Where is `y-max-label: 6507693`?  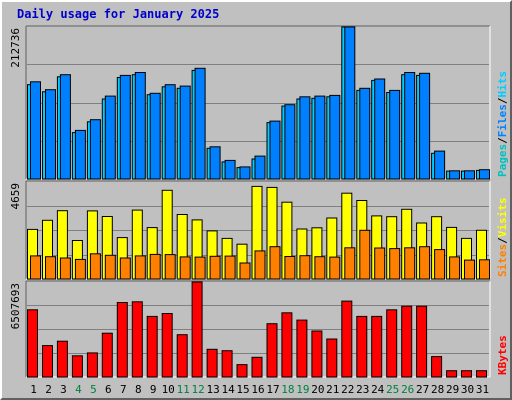
y-max-label: 6507693 is located at coordinates (15, 306).